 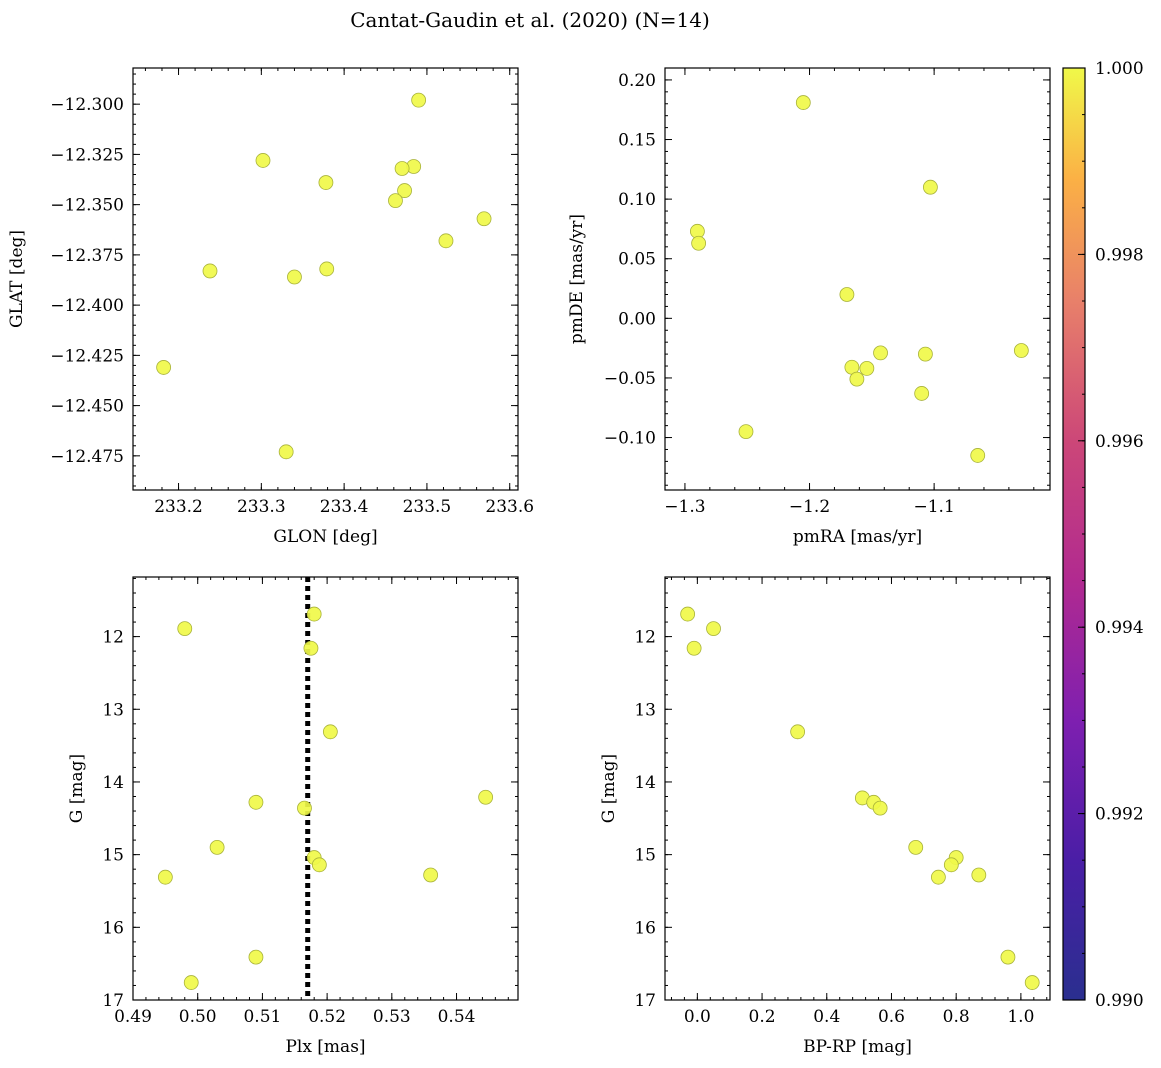 I want to click on x-tick-label: 0.53, so click(x=392, y=1017).